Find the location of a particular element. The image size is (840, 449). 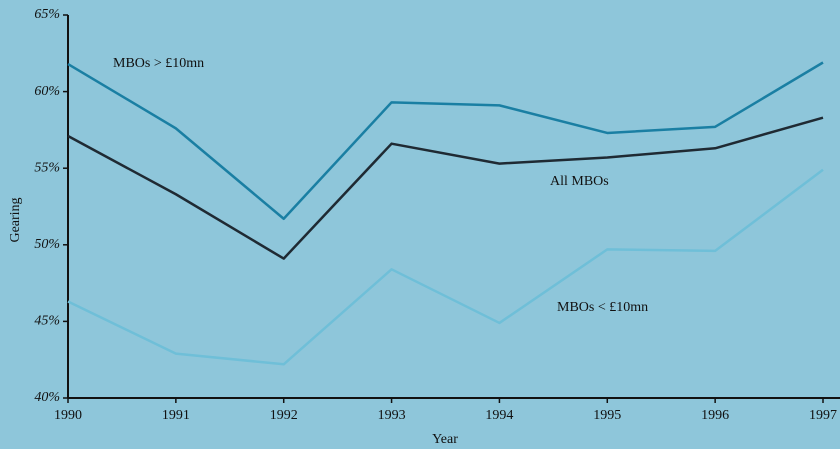

y-tick-label: 65% is located at coordinates (47, 14).